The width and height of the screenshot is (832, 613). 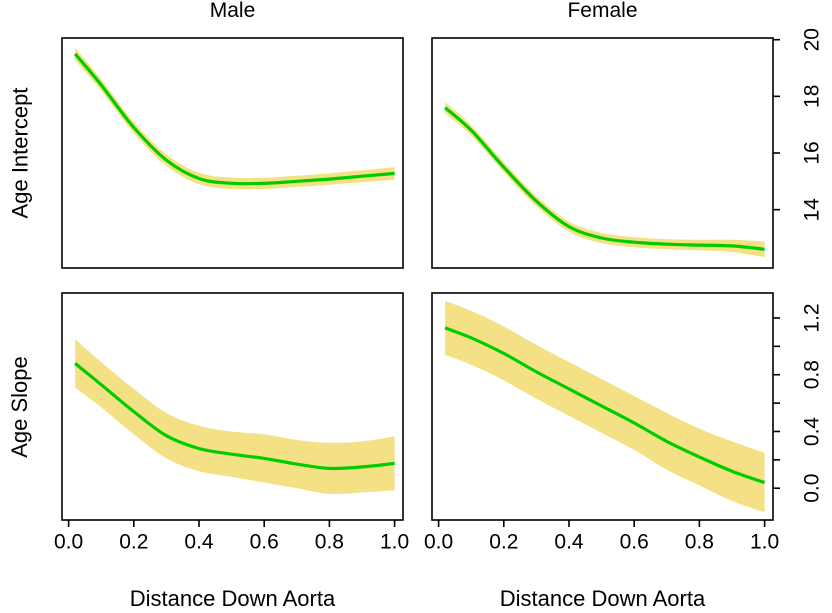 What do you see at coordinates (232, 11) in the screenshot?
I see `column-title-male: Male` at bounding box center [232, 11].